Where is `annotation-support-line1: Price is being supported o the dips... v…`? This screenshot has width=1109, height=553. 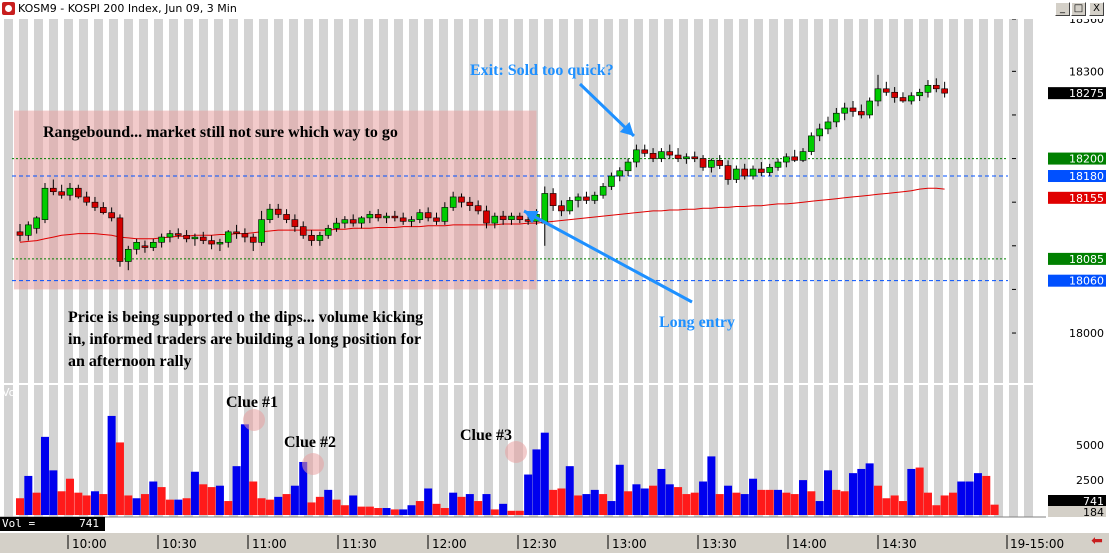 annotation-support-line1: Price is being supported o the dips... v… is located at coordinates (245, 317).